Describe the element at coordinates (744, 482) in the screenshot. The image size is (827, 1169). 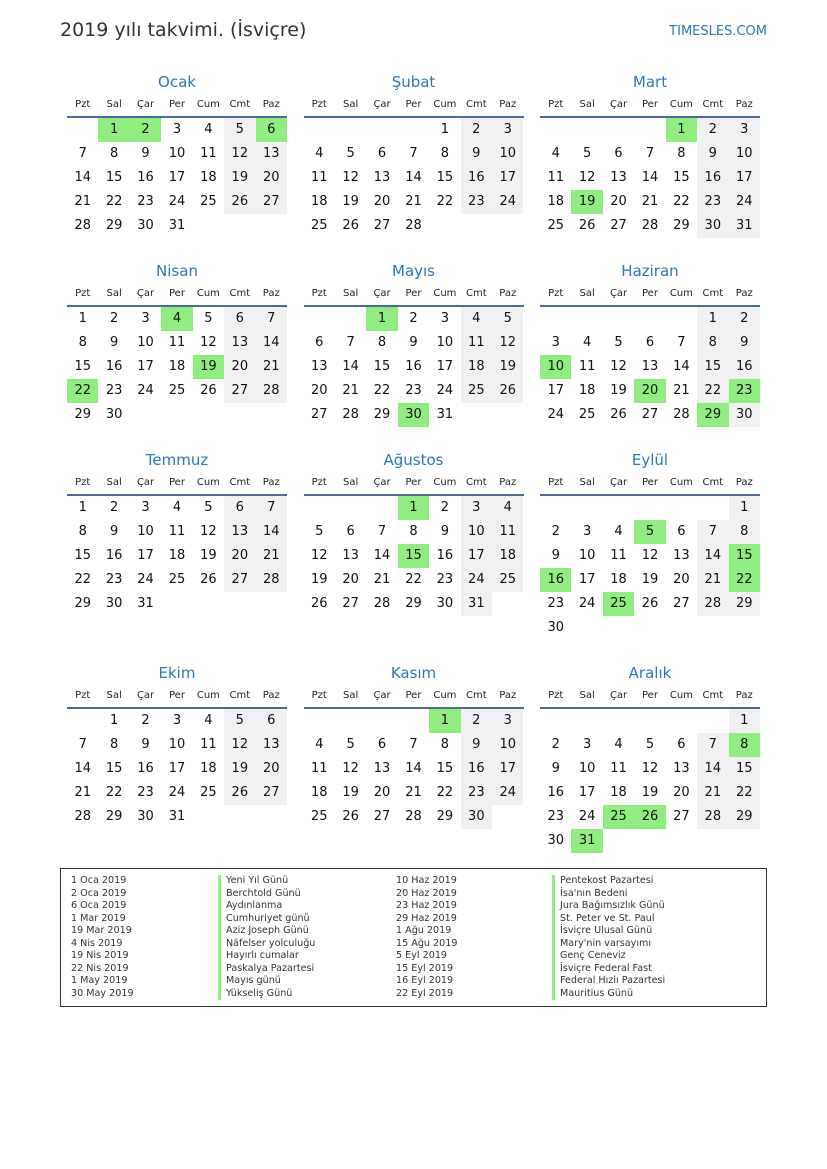
I see `weekday-label: Paz` at that location.